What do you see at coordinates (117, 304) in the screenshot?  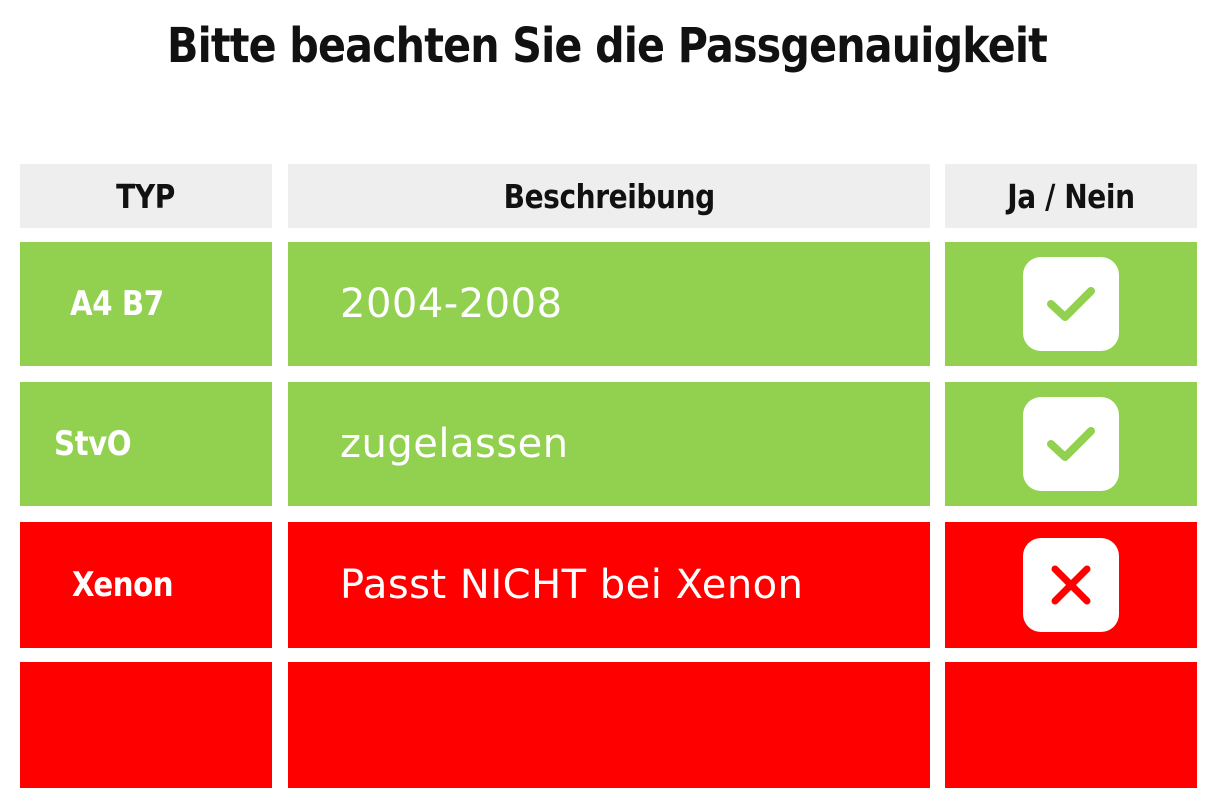 I see `row-1-type-label: A4 B7` at bounding box center [117, 304].